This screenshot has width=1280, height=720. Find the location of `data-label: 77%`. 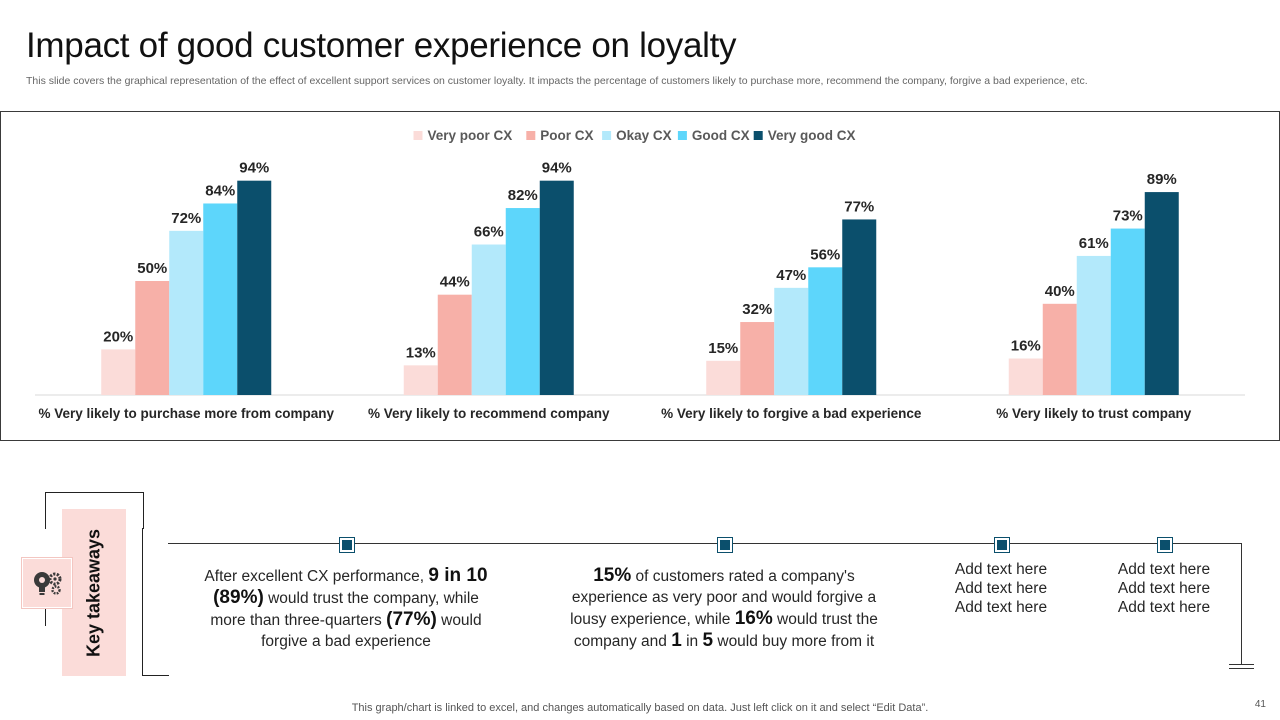

data-label: 77% is located at coordinates (859, 206).